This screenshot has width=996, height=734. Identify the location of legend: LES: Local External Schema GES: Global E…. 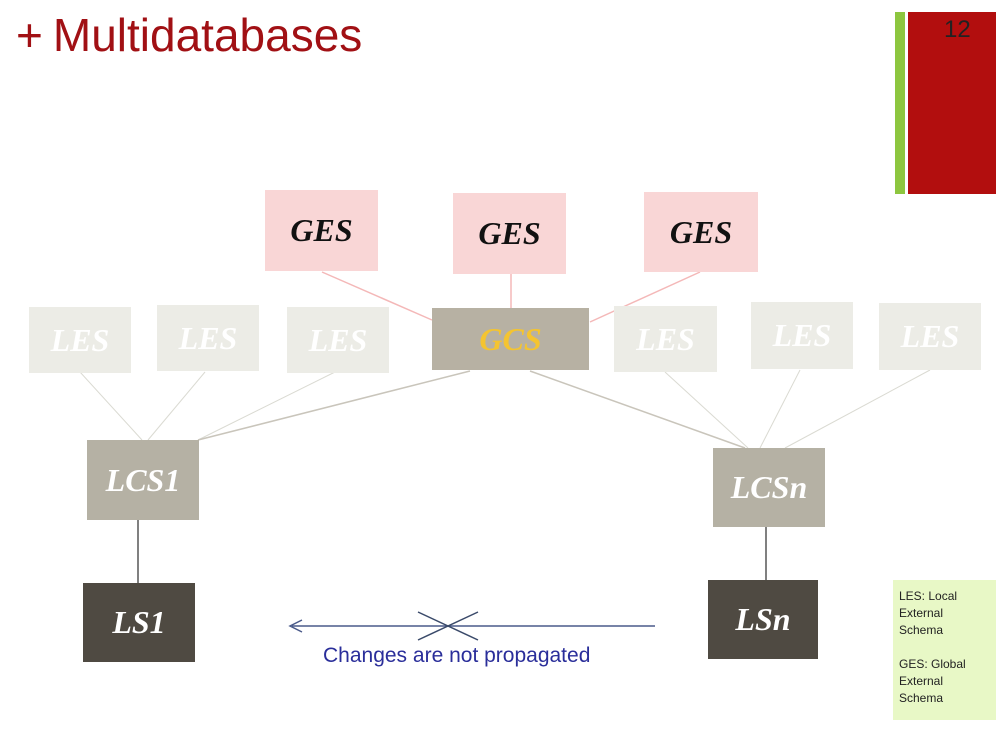
(944, 650).